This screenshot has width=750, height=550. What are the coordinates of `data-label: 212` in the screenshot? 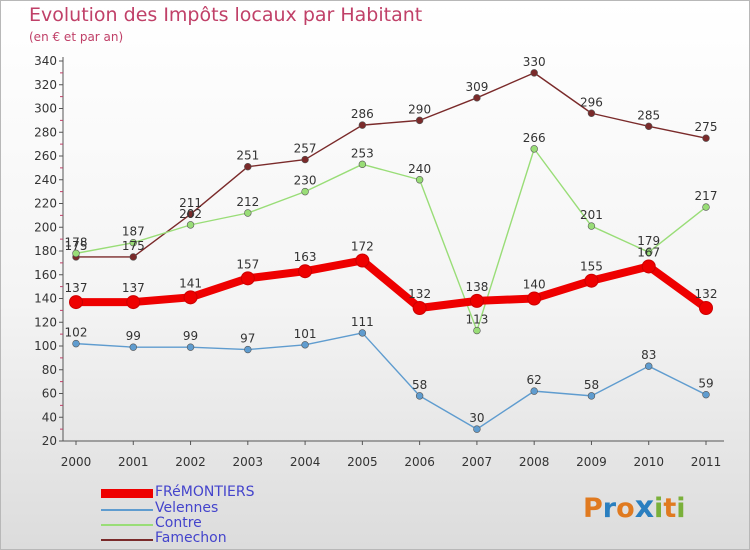 It's located at (247, 202).